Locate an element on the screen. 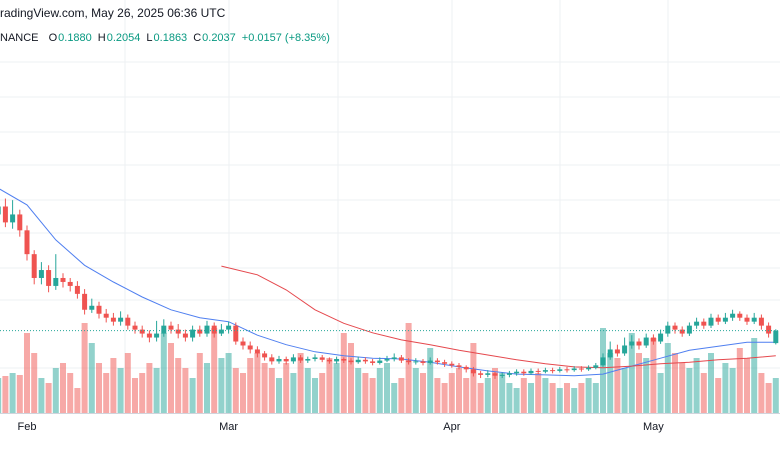 The image size is (780, 470). ohlc-key: C is located at coordinates (197, 38).